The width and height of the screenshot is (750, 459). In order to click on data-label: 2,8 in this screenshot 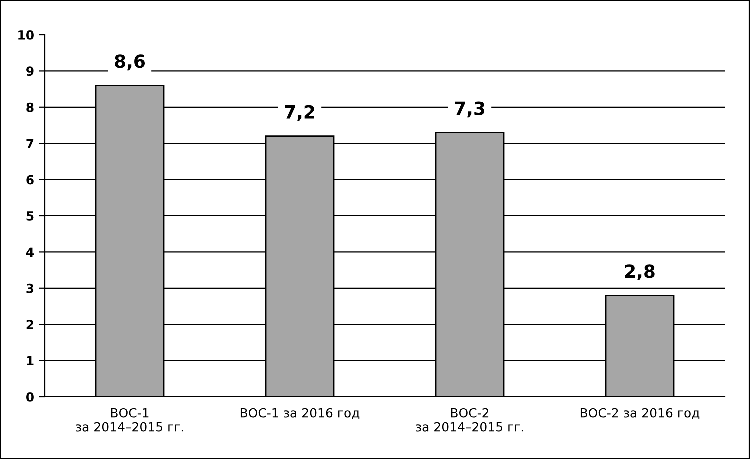, I will do `click(640, 272)`.